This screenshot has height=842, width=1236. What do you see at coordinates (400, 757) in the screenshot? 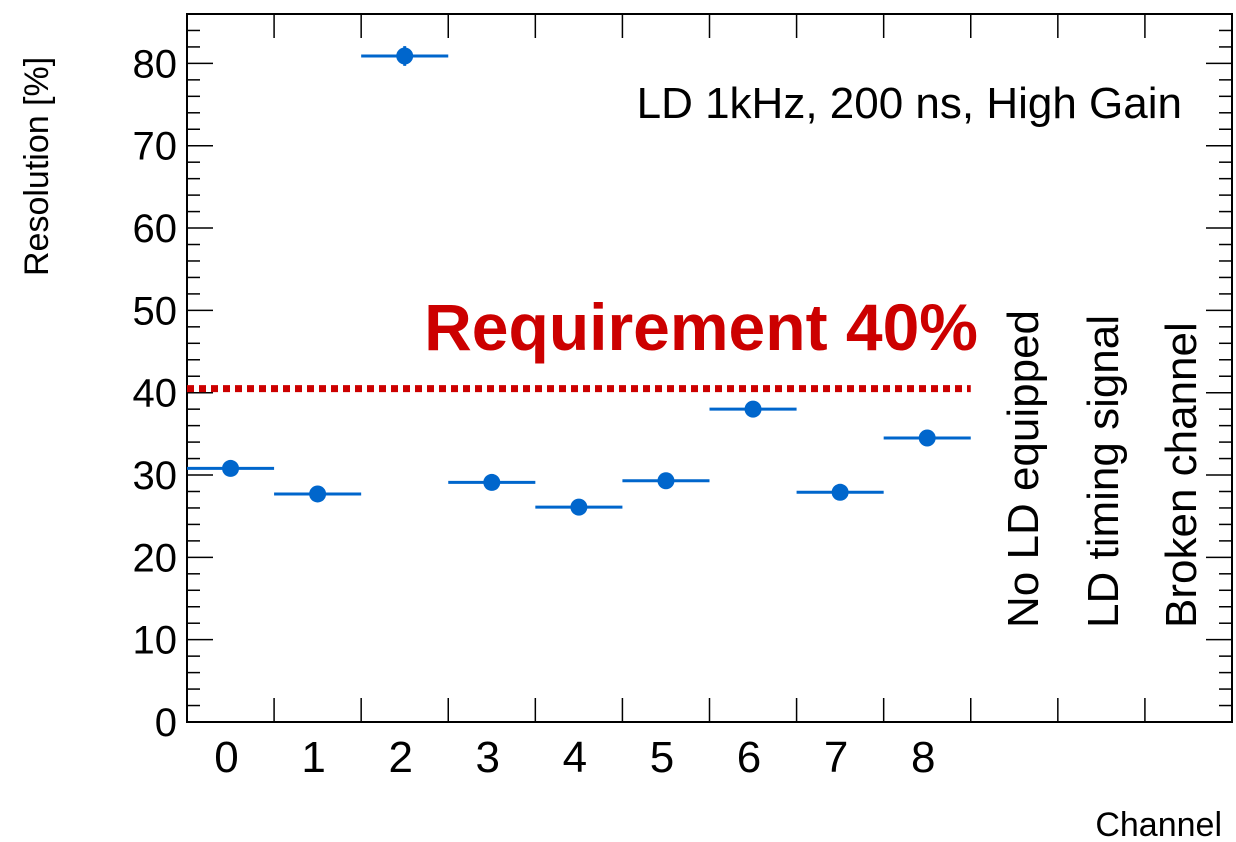
I see `x-tick-label: 2` at bounding box center [400, 757].